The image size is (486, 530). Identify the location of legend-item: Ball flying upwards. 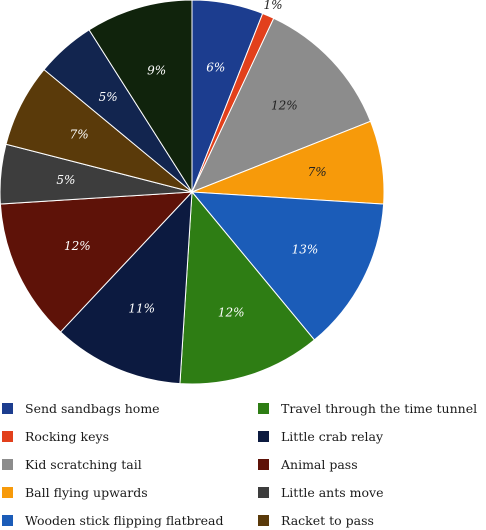
(75, 492).